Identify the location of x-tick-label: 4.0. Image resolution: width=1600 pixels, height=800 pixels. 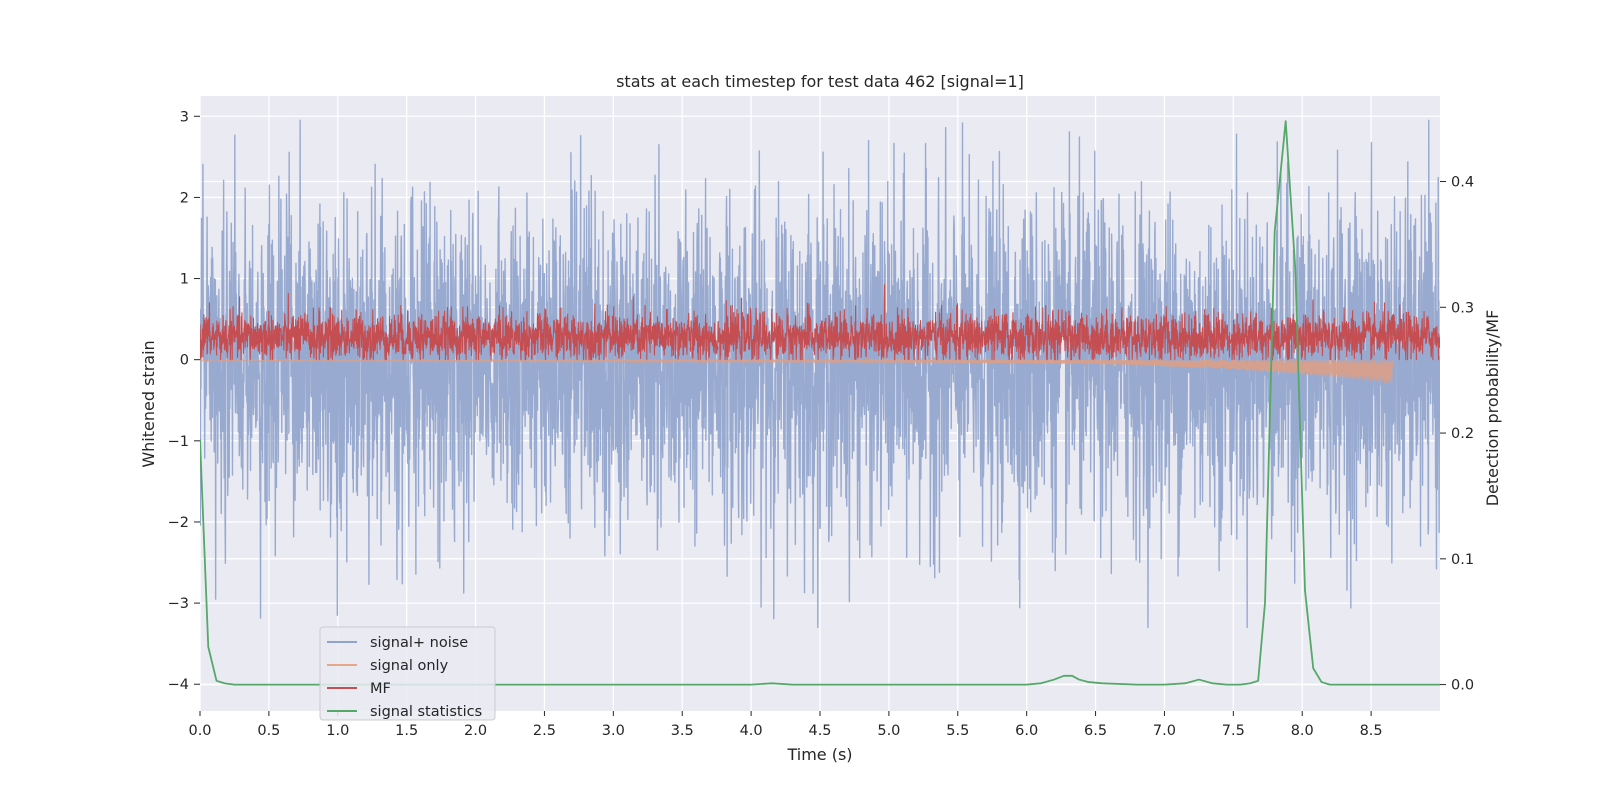
(751, 731).